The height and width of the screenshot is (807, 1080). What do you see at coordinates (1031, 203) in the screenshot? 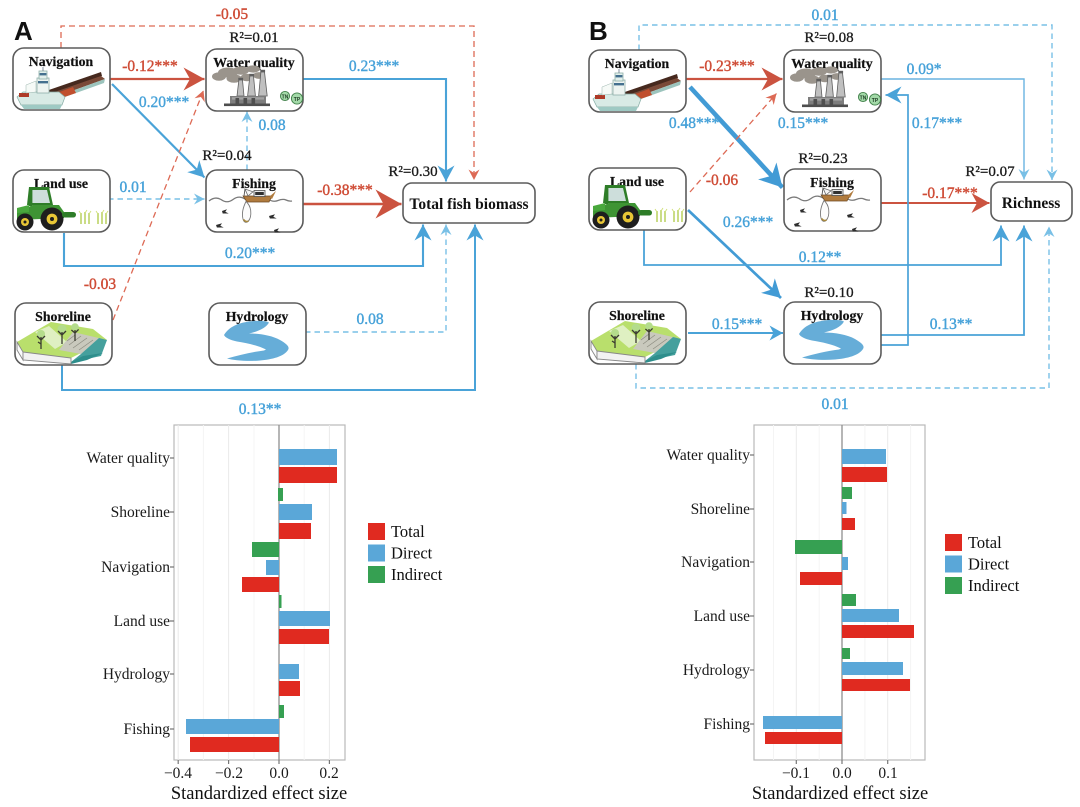
I see `svg-text: Richness` at bounding box center [1031, 203].